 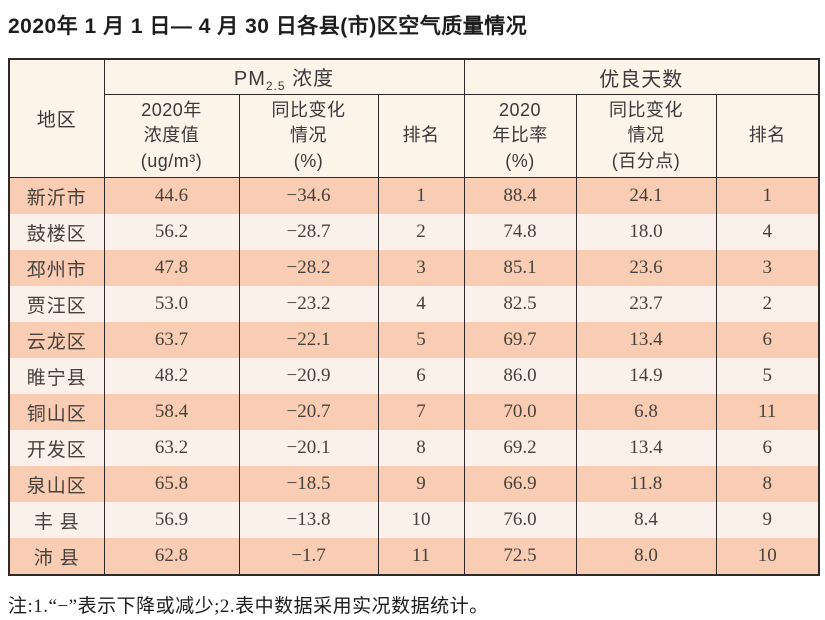 I want to click on column-header-region: 地区, so click(x=56, y=118).